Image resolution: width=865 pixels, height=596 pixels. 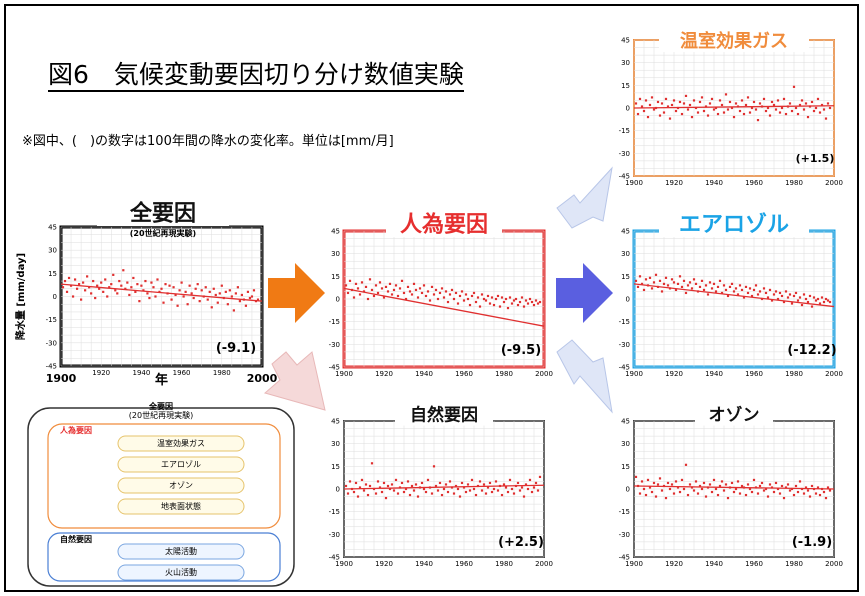 I want to click on y-tick-label: 15, so click(x=625, y=86).